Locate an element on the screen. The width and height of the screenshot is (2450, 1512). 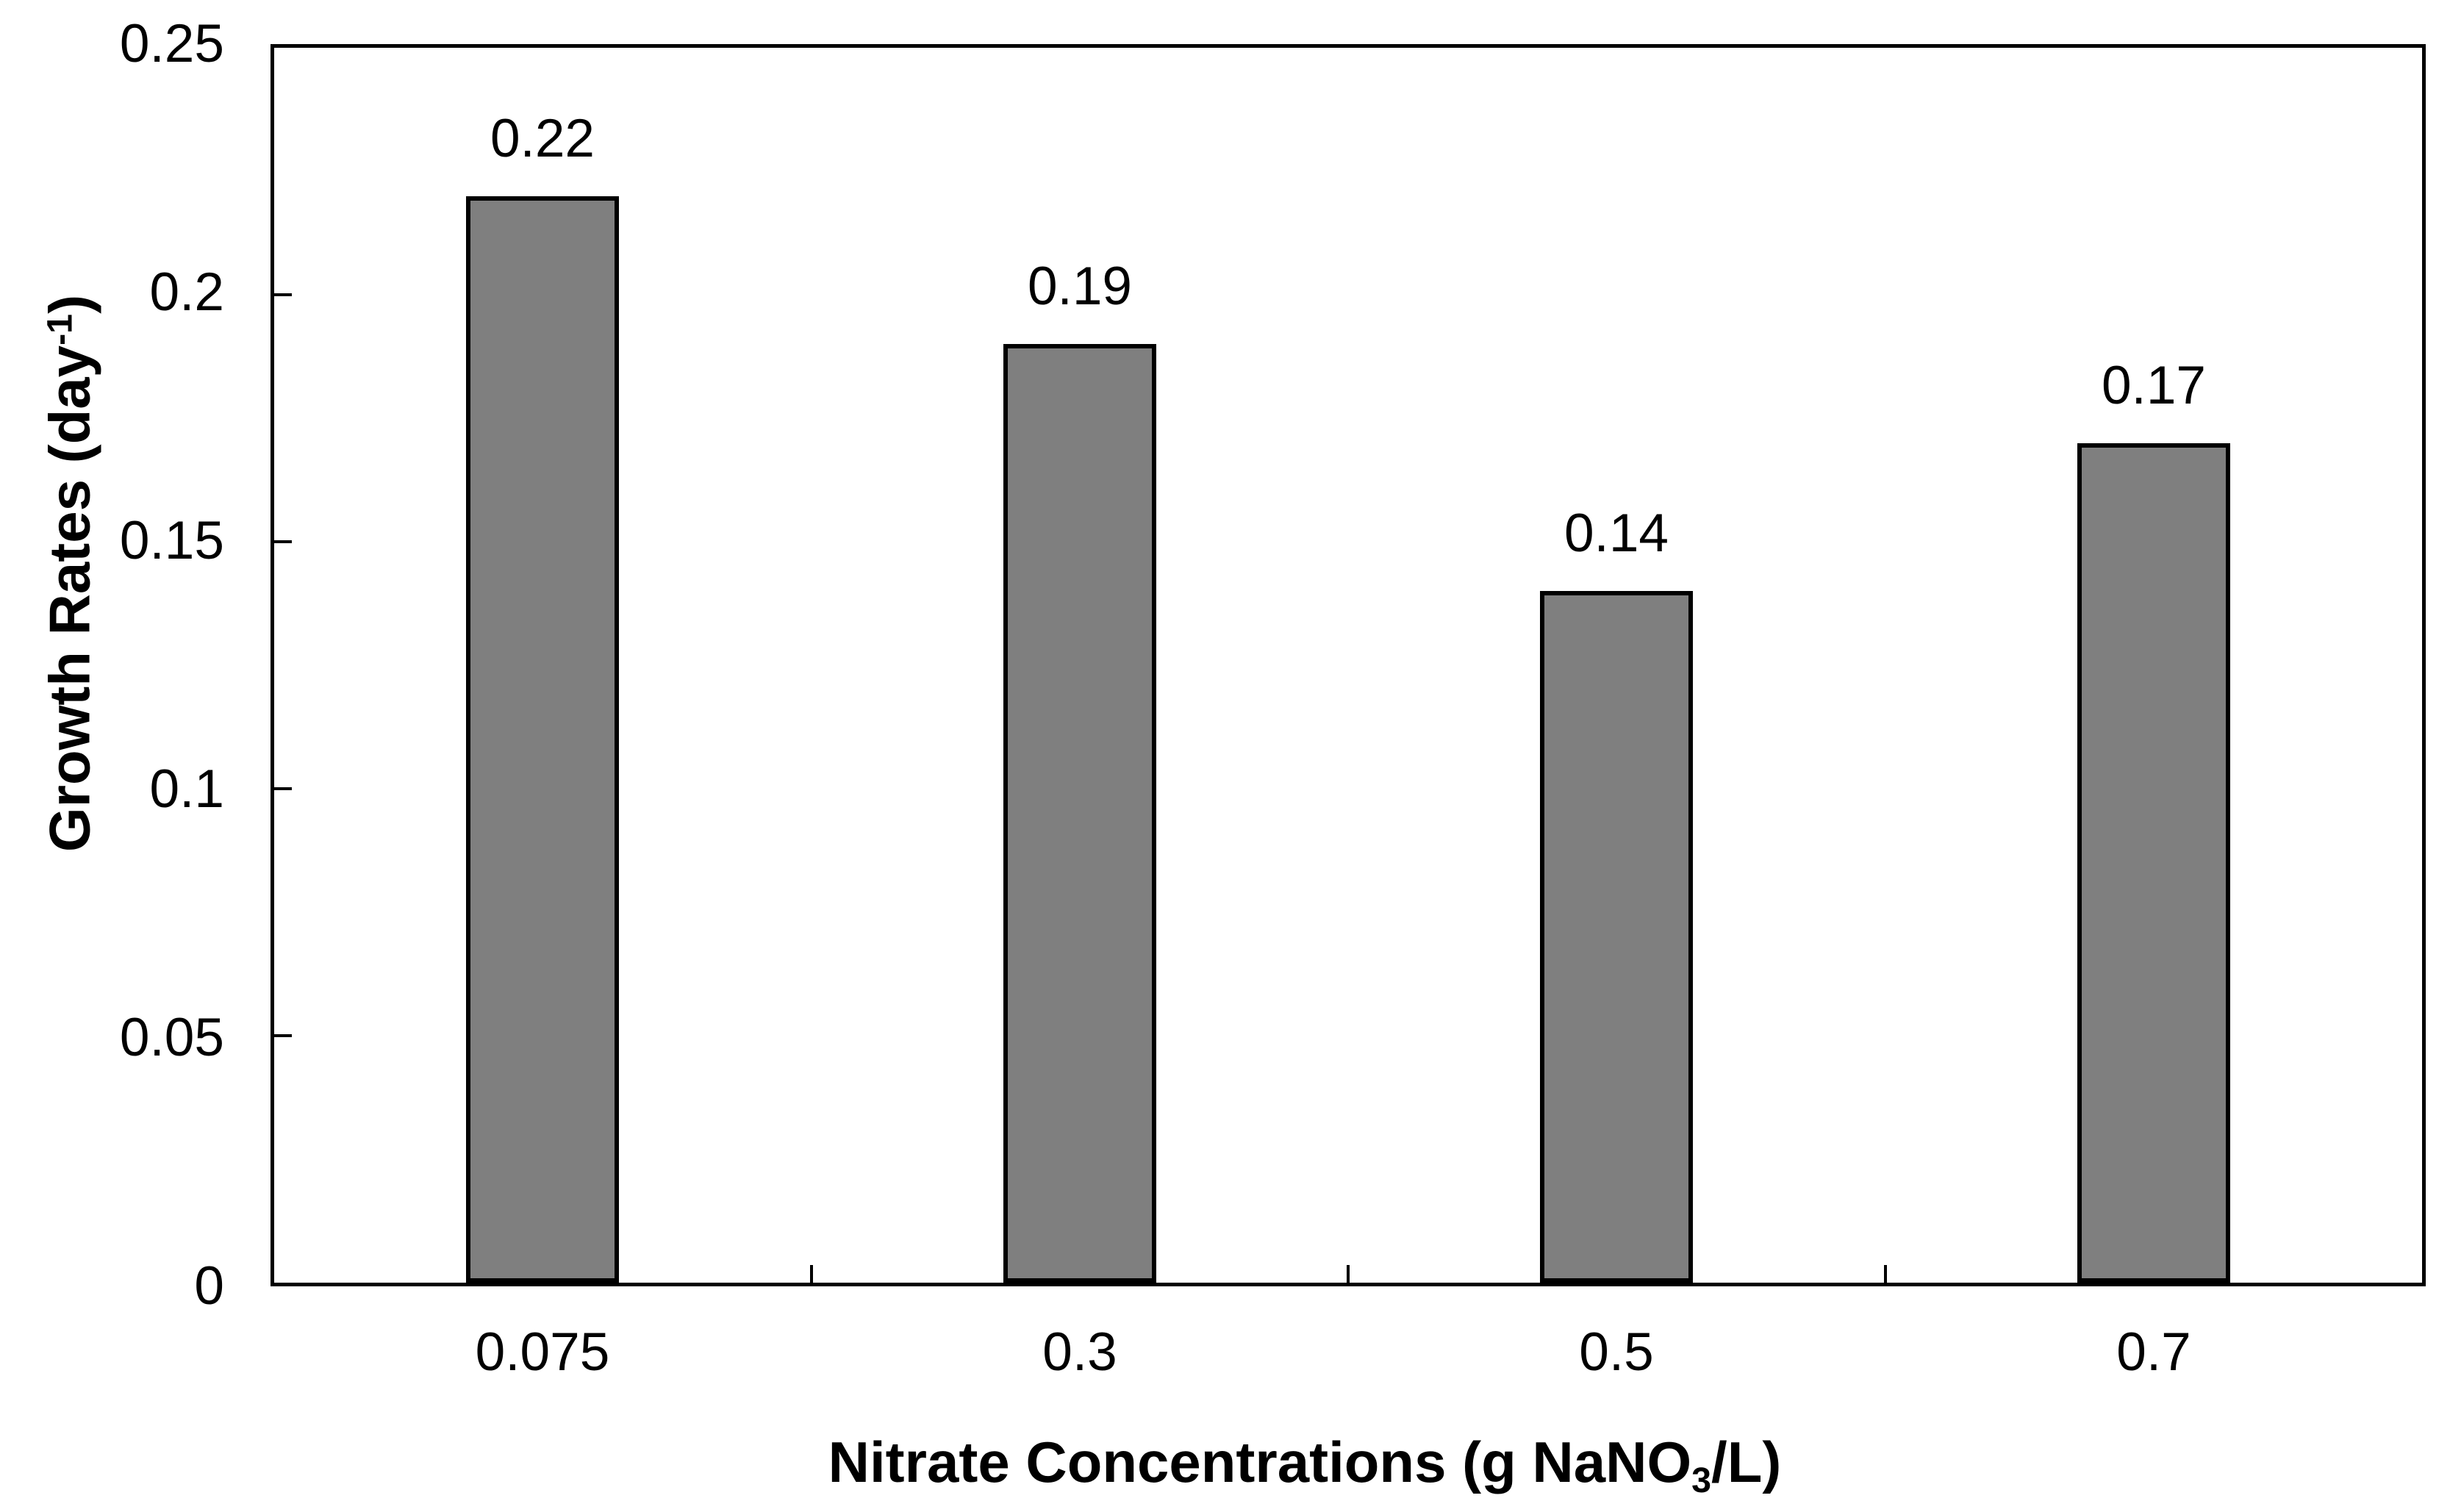
x-axis-title-text: Nitrate Concentrations (g NaNO is located at coordinates (1260, 1462).